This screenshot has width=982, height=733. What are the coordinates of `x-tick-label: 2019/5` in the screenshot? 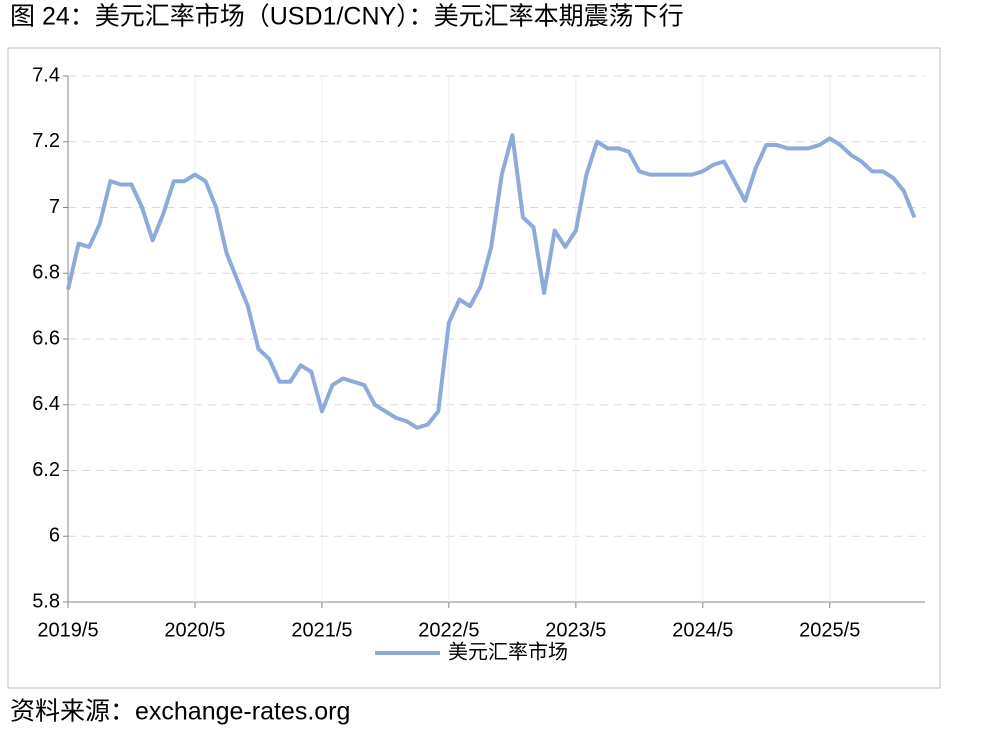 It's located at (67, 630).